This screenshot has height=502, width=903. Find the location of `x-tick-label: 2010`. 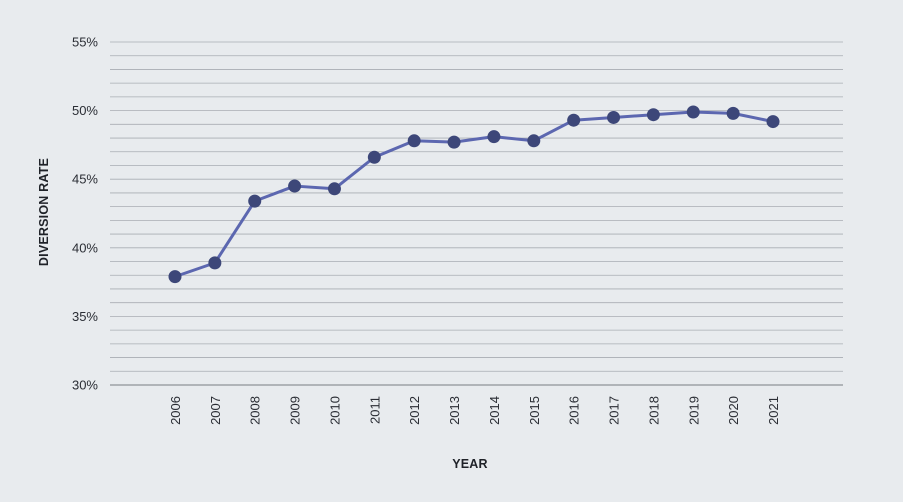

x-tick-label: 2010 is located at coordinates (334, 410).